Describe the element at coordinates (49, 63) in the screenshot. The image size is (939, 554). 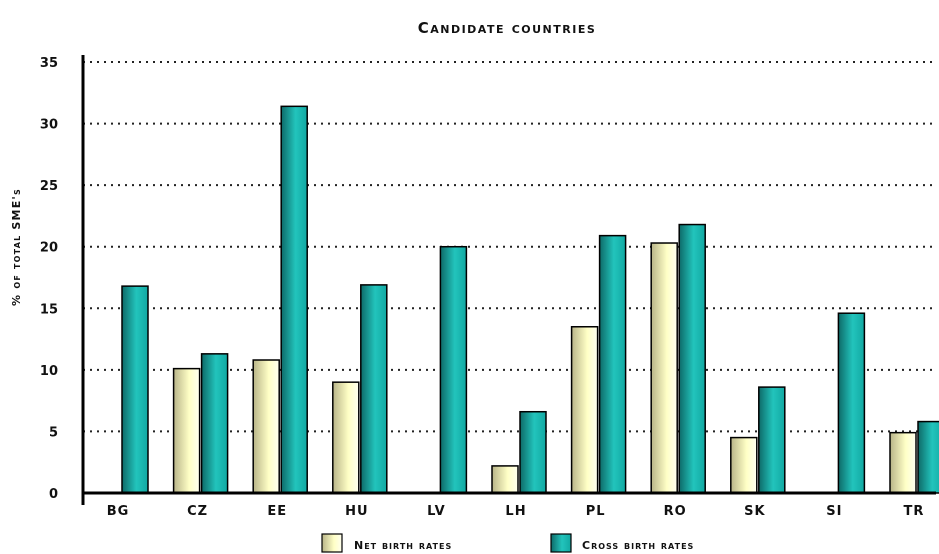
I see `y-tick-label: 35` at that location.